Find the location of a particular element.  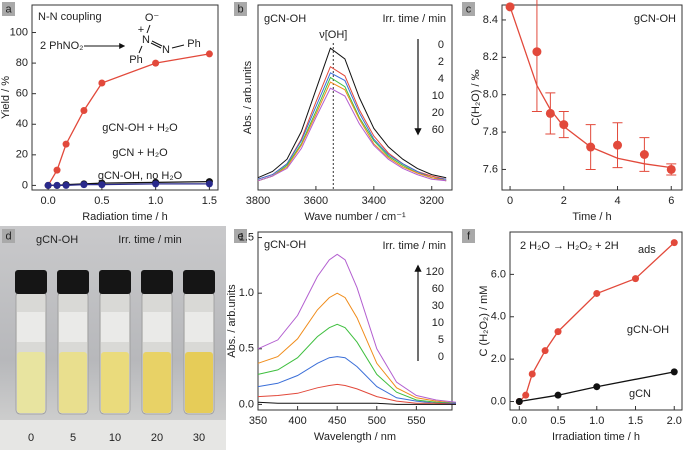

panel-label: f is located at coordinates (469, 236).